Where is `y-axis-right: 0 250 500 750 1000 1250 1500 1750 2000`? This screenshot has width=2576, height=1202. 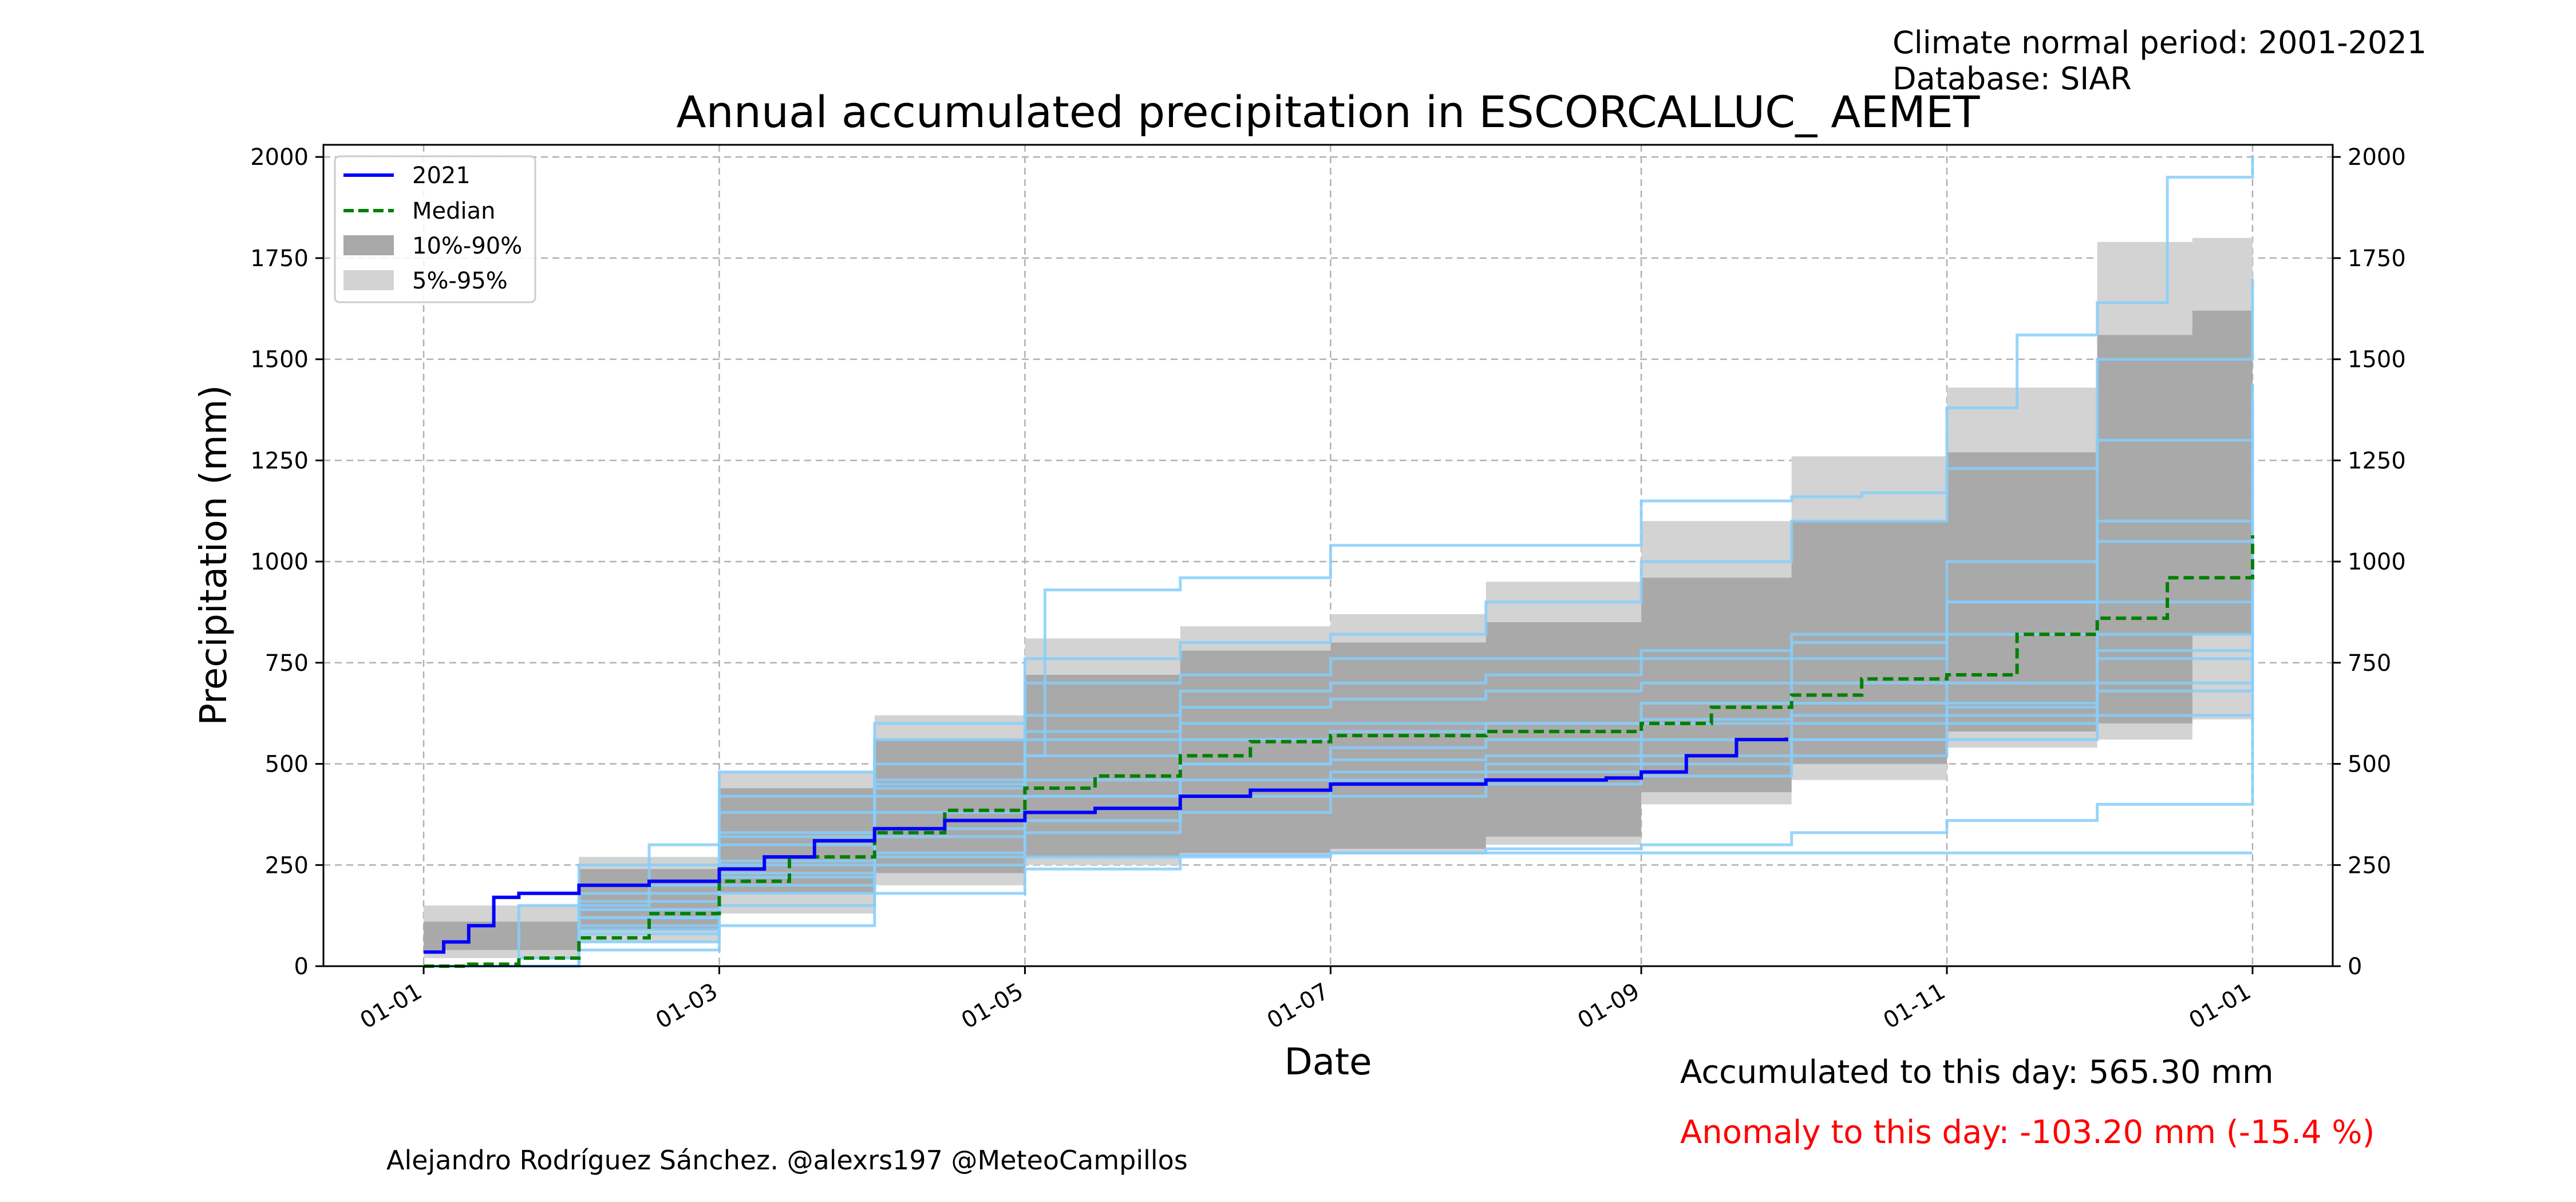
y-axis-right: 0 250 500 750 1000 1250 1500 1750 2000 is located at coordinates (2369, 562).